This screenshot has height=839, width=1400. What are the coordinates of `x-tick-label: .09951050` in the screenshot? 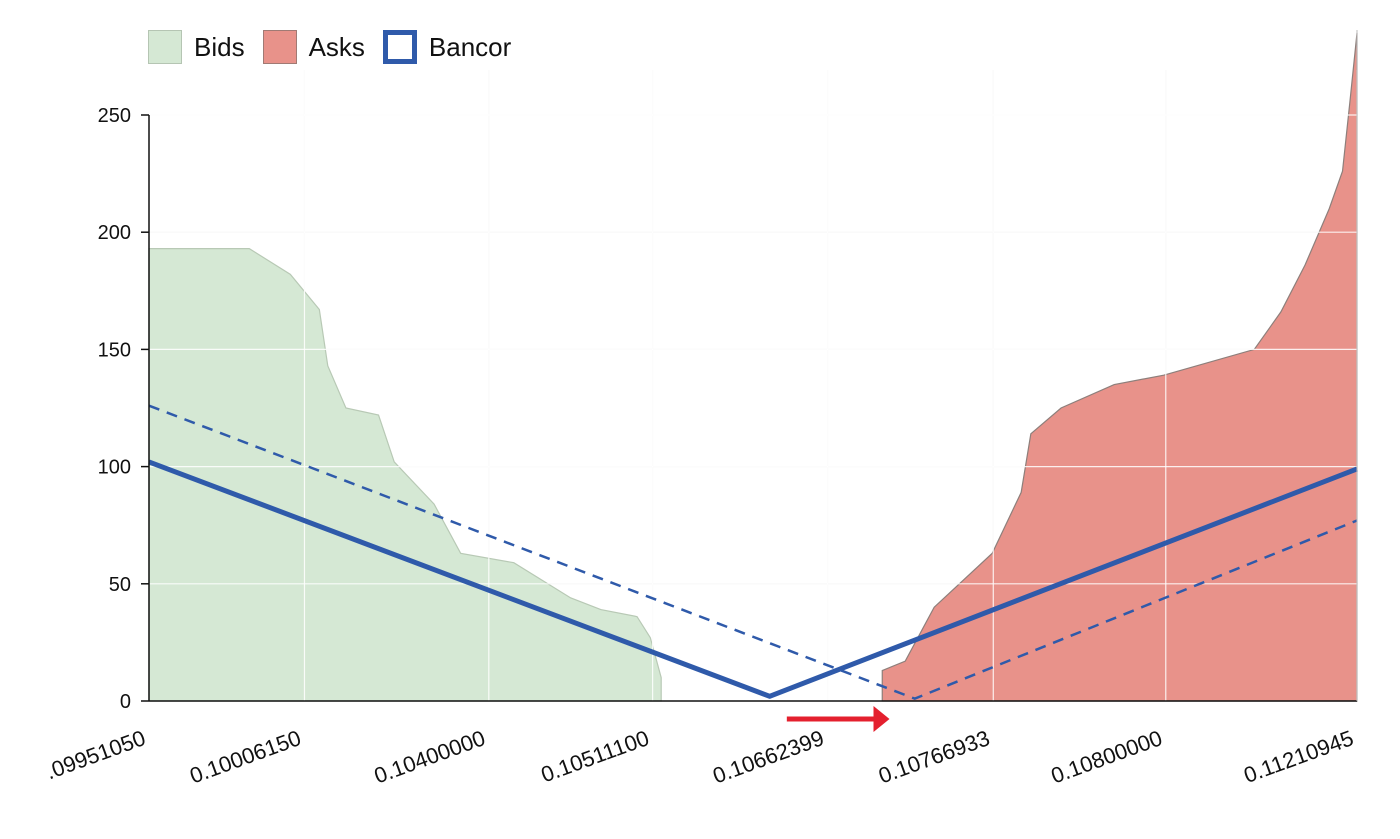 It's located at (95, 754).